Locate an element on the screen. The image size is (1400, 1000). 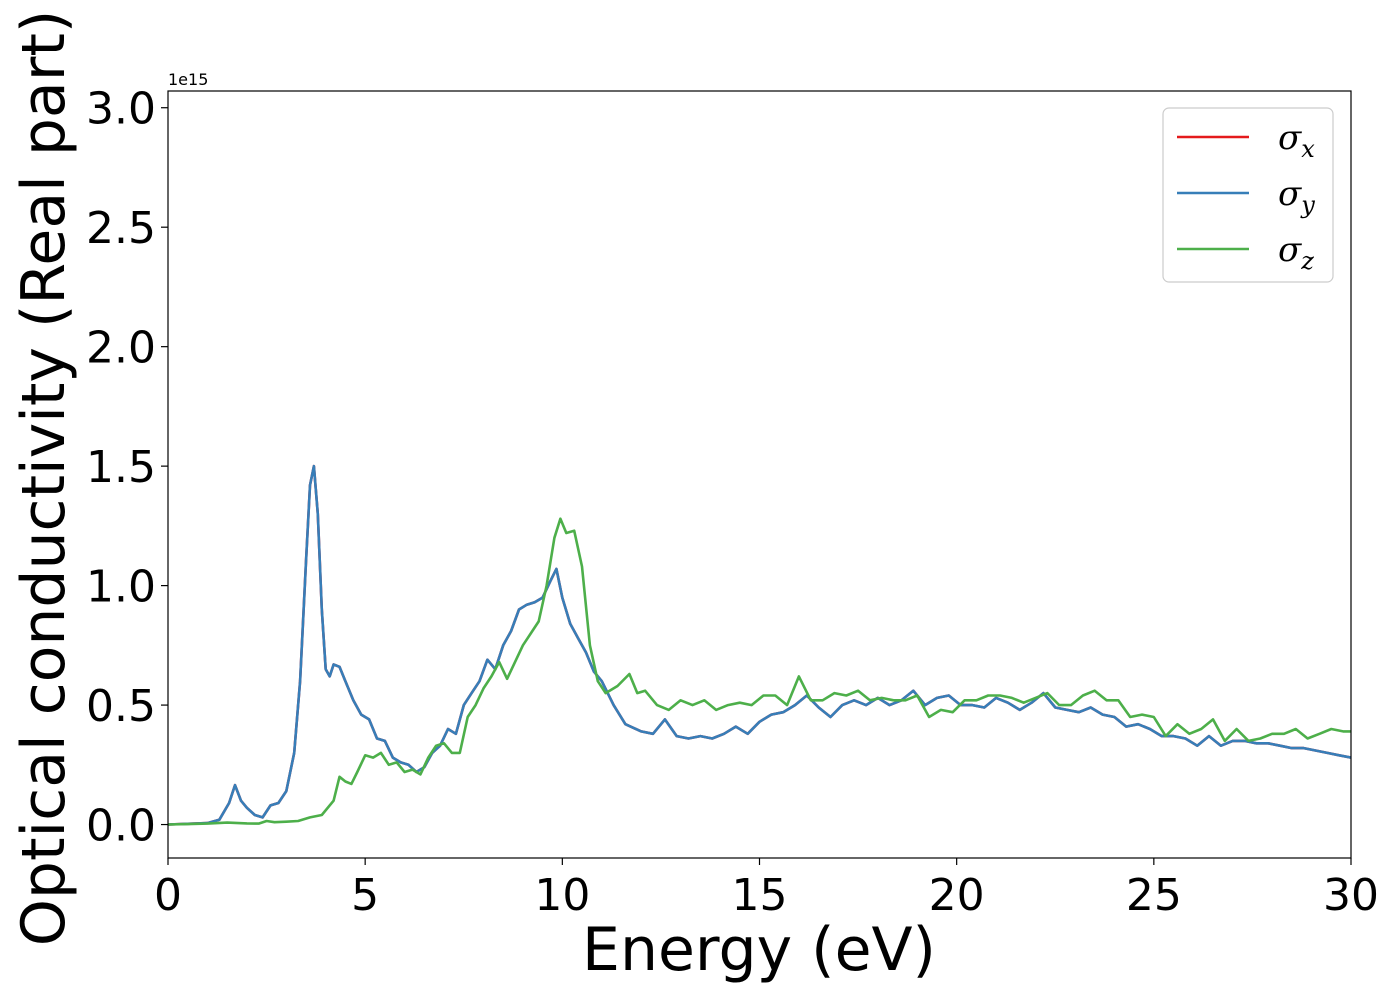
legend-label-sigma-z: σz is located at coordinates (1296, 252).